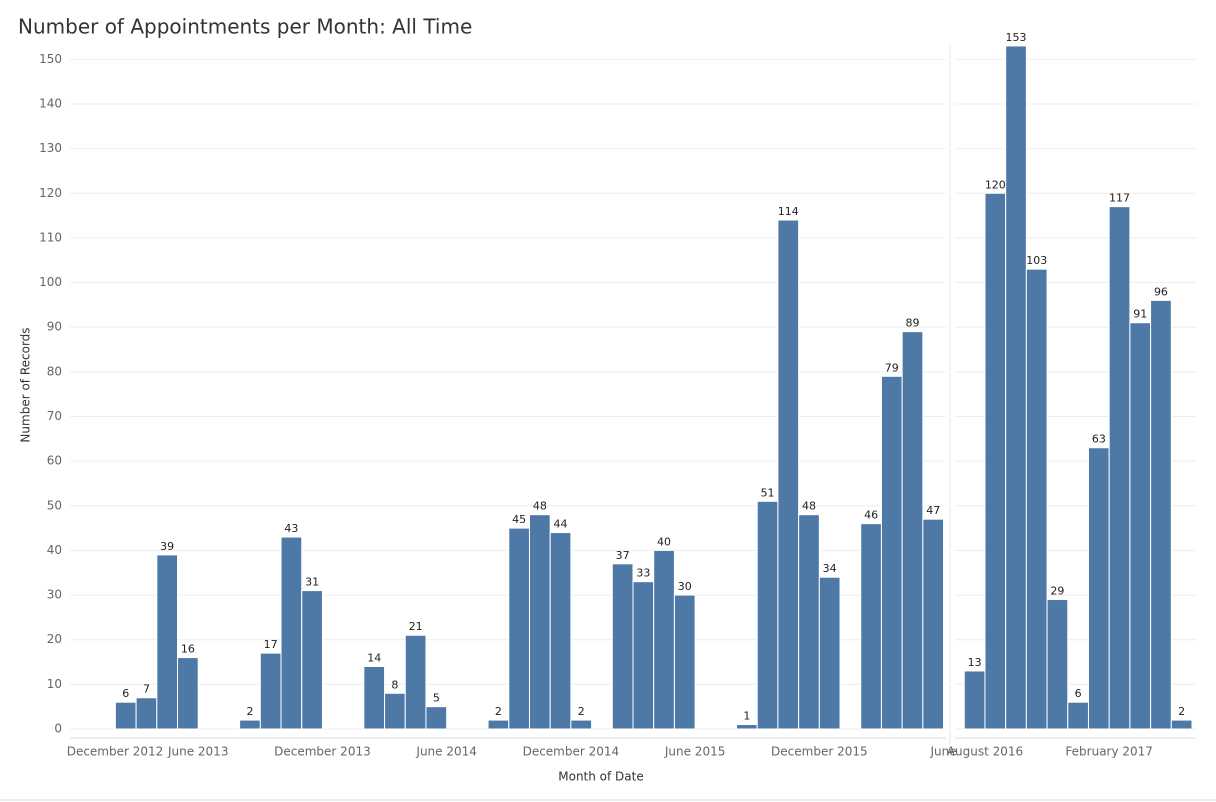  Describe the element at coordinates (519, 519) in the screenshot. I see `value-label: 45` at that location.